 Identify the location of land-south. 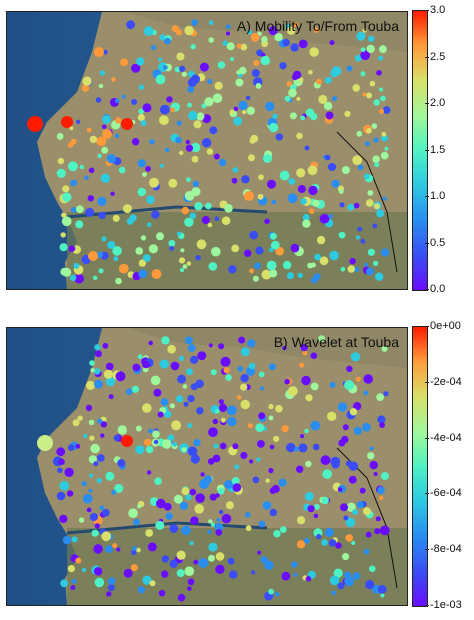
(237, 566).